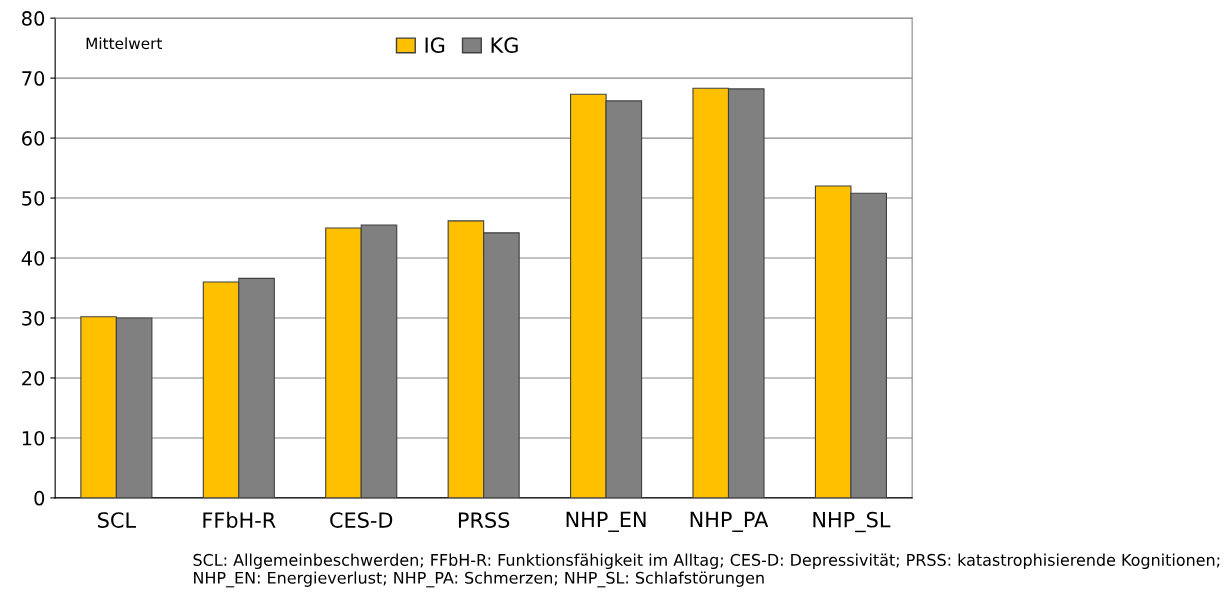  Describe the element at coordinates (239, 519) in the screenshot. I see `x-tick-label: FFbH-R` at that location.